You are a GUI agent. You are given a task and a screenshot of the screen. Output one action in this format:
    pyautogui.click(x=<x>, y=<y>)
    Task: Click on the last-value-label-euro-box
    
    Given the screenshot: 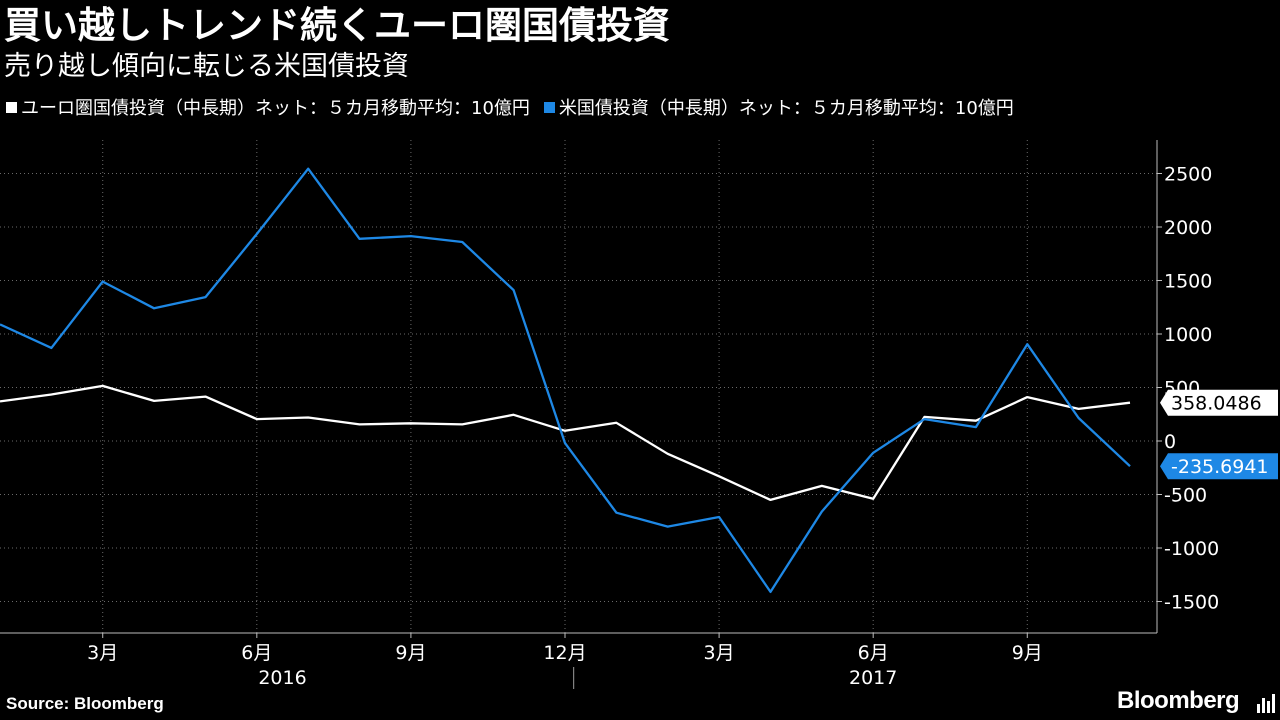 What is the action you would take?
    pyautogui.click(x=1219, y=402)
    